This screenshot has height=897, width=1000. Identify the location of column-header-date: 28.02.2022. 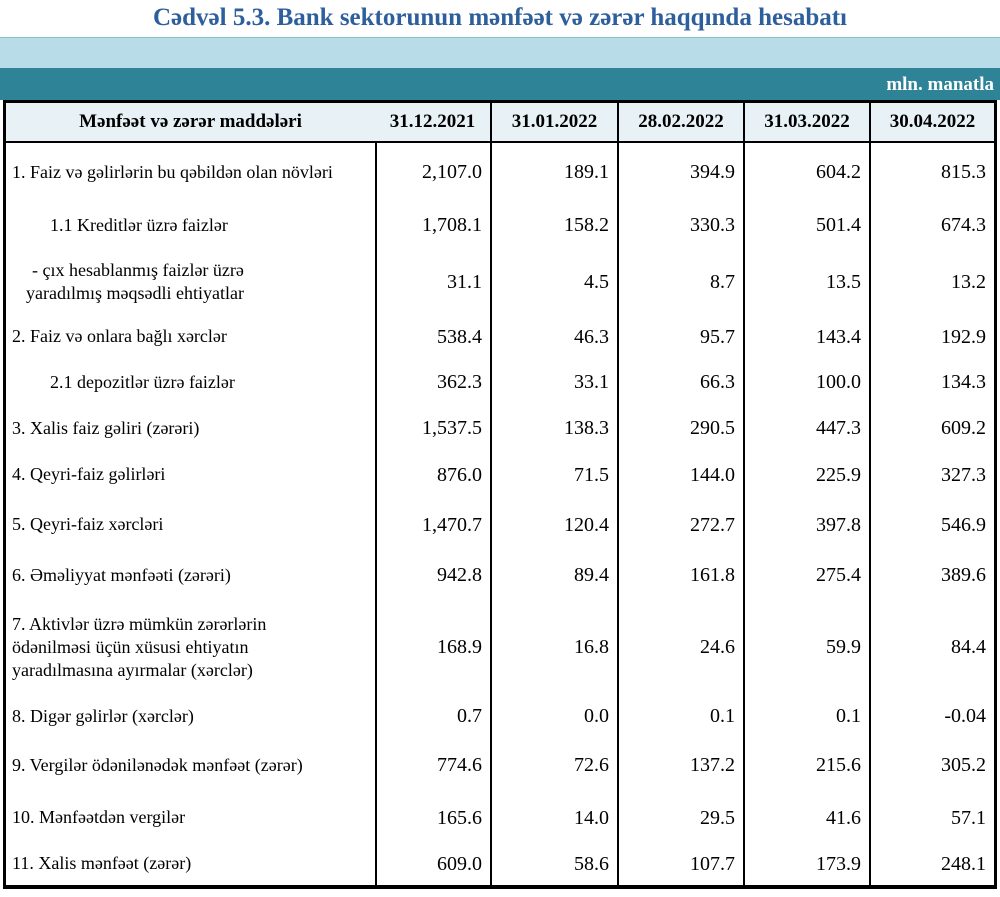
(680, 122).